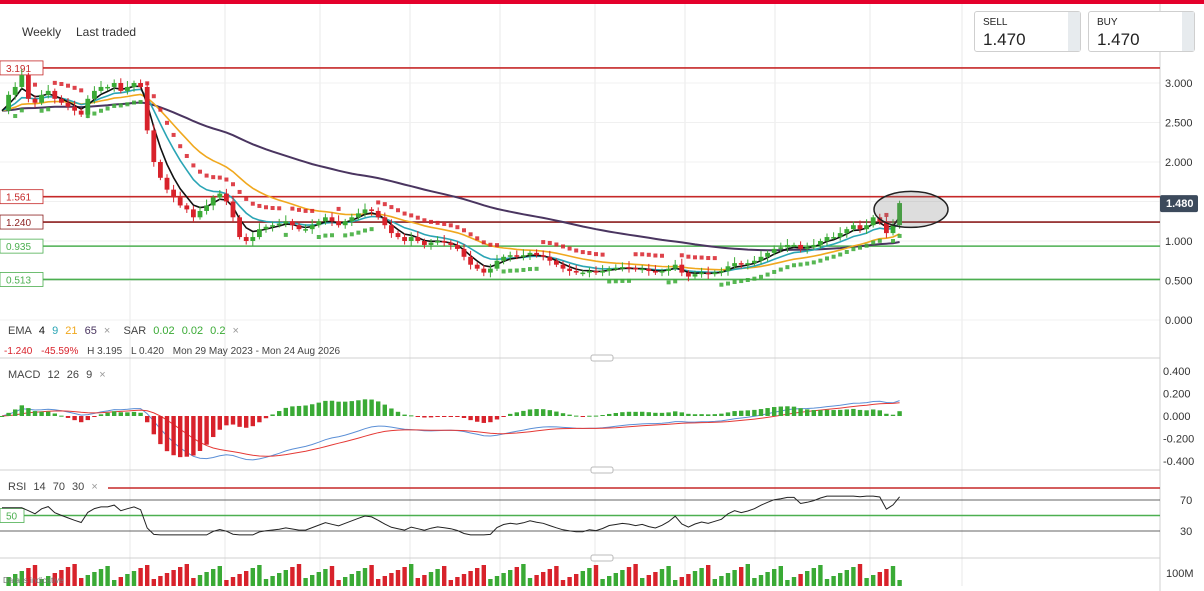 This screenshot has width=1204, height=591. Describe the element at coordinates (102, 375) in the screenshot. I see `macd-close-icon: ×` at that location.